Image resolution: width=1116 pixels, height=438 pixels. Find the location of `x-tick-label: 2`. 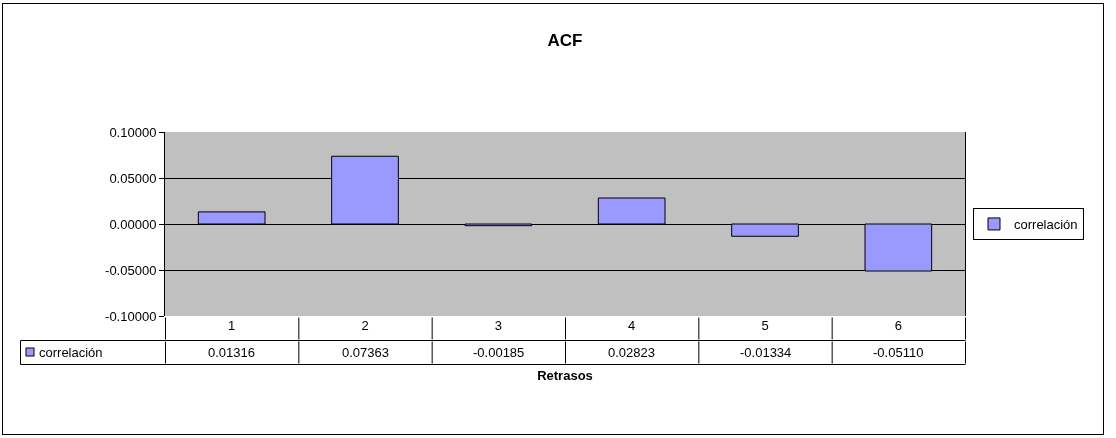

x-tick-label: 2 is located at coordinates (365, 325).